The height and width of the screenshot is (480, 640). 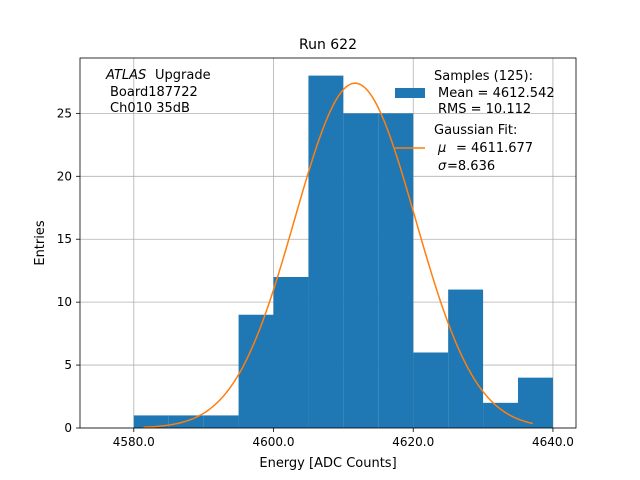 What do you see at coordinates (125, 75) in the screenshot?
I see `annotation-atlas: ATLAS` at bounding box center [125, 75].